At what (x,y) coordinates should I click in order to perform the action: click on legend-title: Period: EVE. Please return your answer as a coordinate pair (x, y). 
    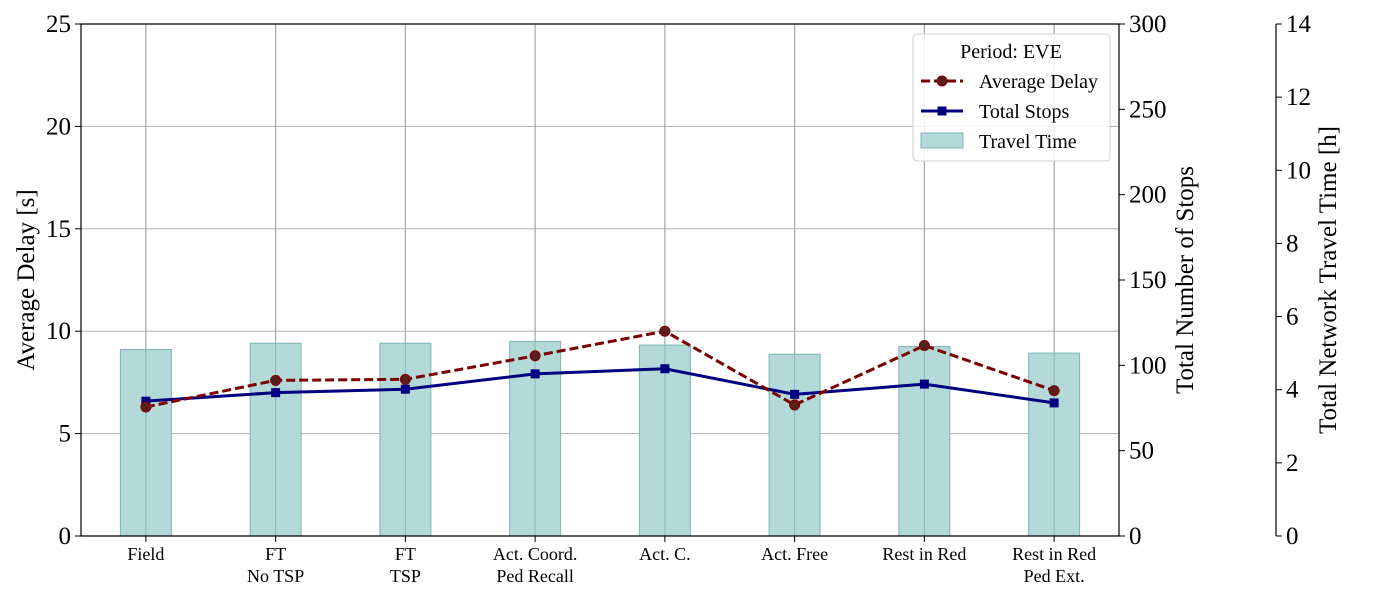
    Looking at the image, I should click on (1011, 52).